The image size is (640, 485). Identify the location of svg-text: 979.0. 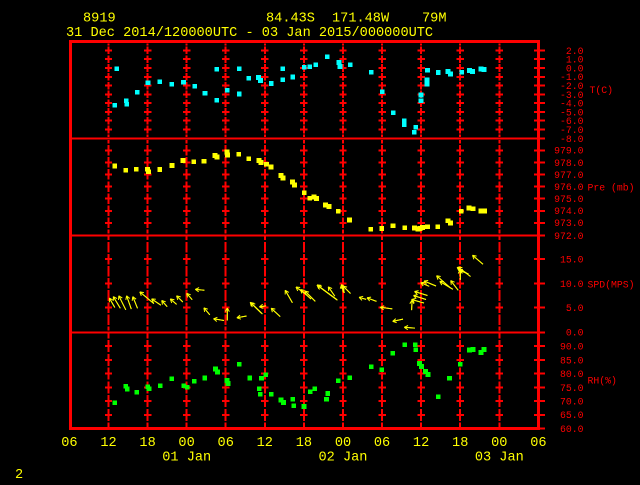
(569, 151).